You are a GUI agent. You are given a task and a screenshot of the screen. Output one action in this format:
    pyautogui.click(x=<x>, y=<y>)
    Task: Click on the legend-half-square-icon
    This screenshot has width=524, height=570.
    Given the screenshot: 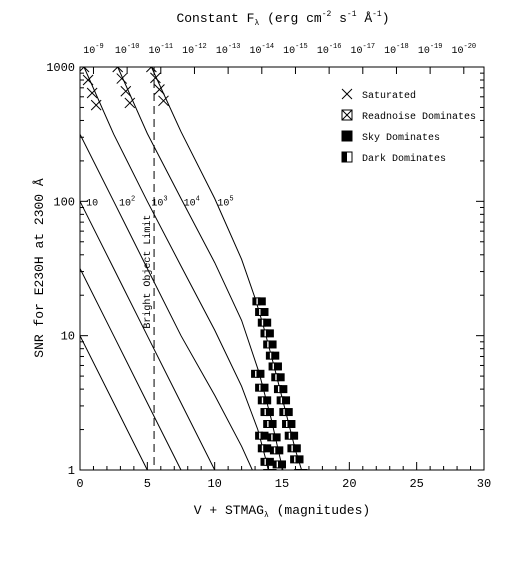 What is the action you would take?
    pyautogui.click(x=344, y=157)
    